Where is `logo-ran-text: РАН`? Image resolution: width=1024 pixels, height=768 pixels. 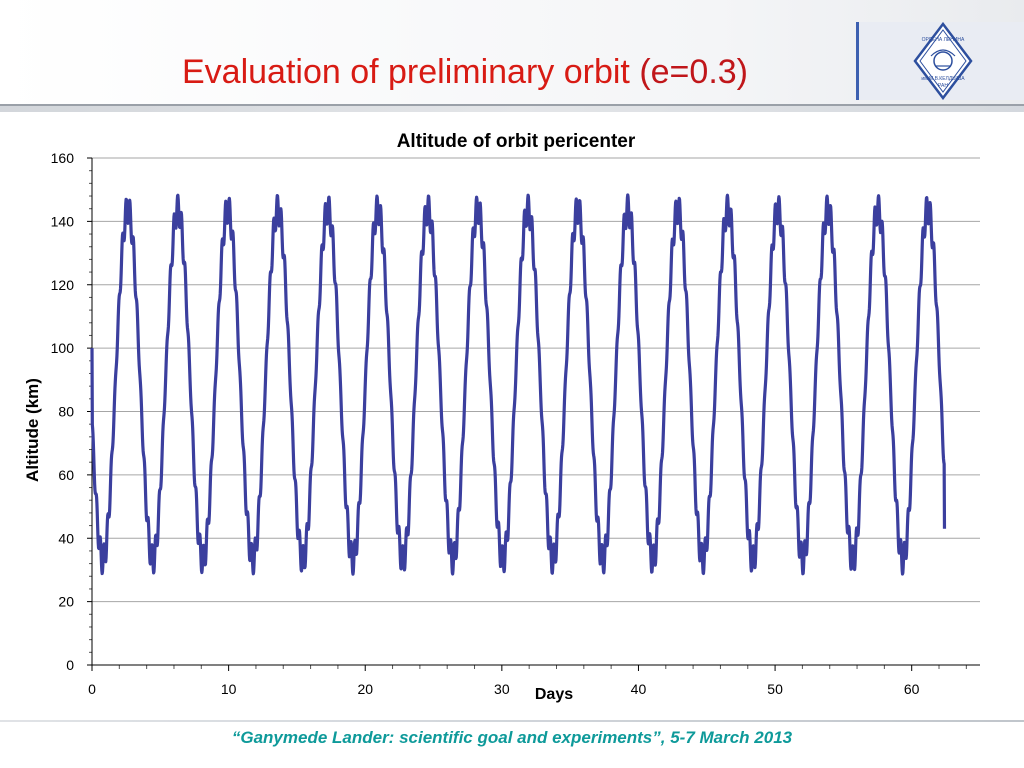 logo-ran-text: РАН is located at coordinates (943, 86).